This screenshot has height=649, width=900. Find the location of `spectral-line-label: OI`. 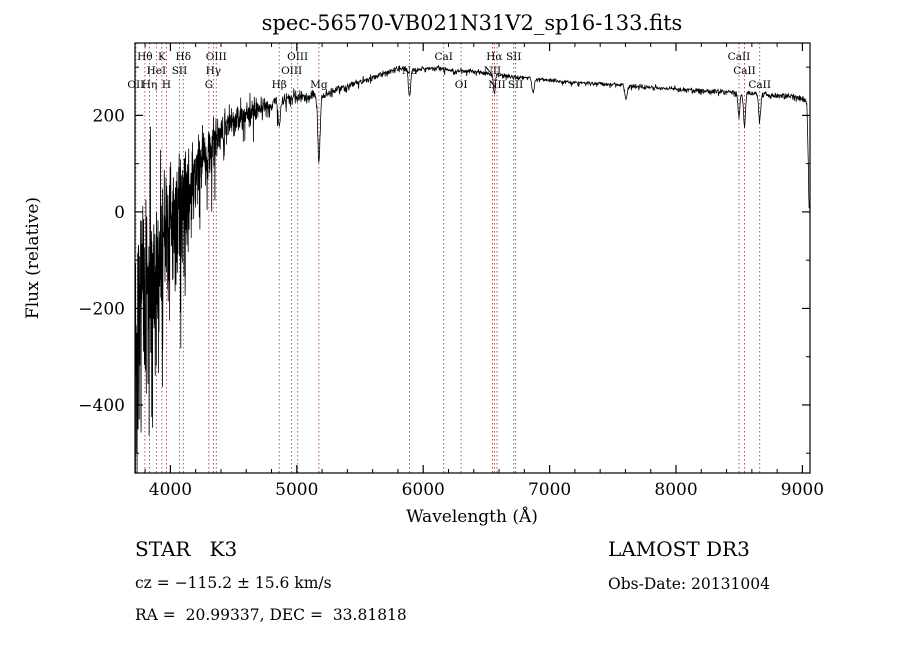

spectral-line-label: OI is located at coordinates (461, 85).